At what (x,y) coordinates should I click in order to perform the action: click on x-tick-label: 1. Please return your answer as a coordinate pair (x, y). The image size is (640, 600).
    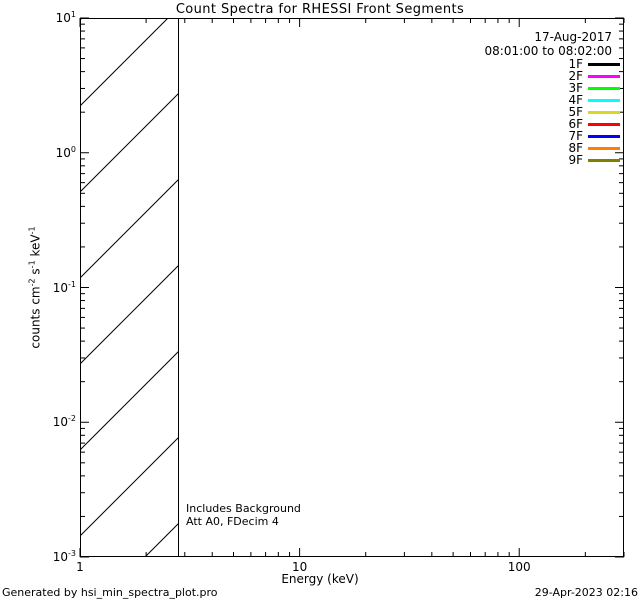
    Looking at the image, I should click on (80, 567).